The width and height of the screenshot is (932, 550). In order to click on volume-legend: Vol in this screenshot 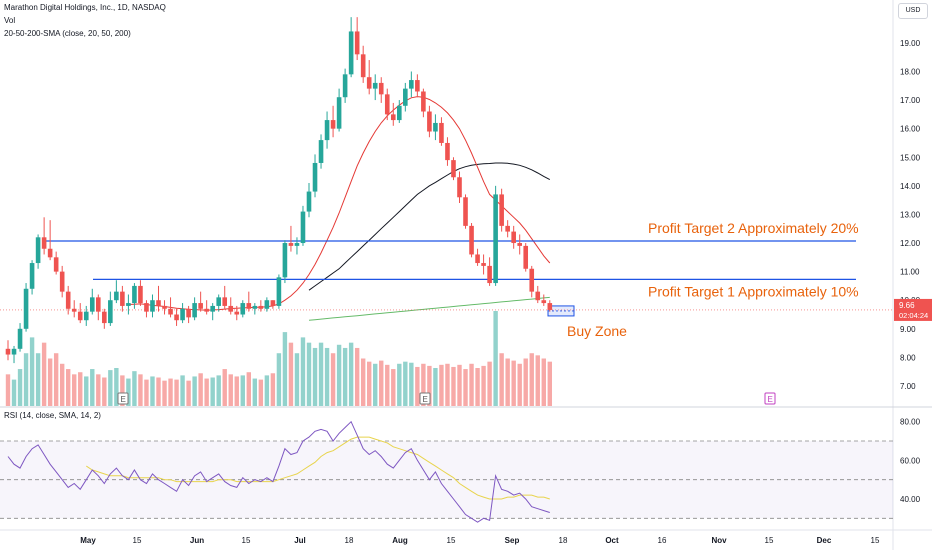, I will do `click(10, 20)`.